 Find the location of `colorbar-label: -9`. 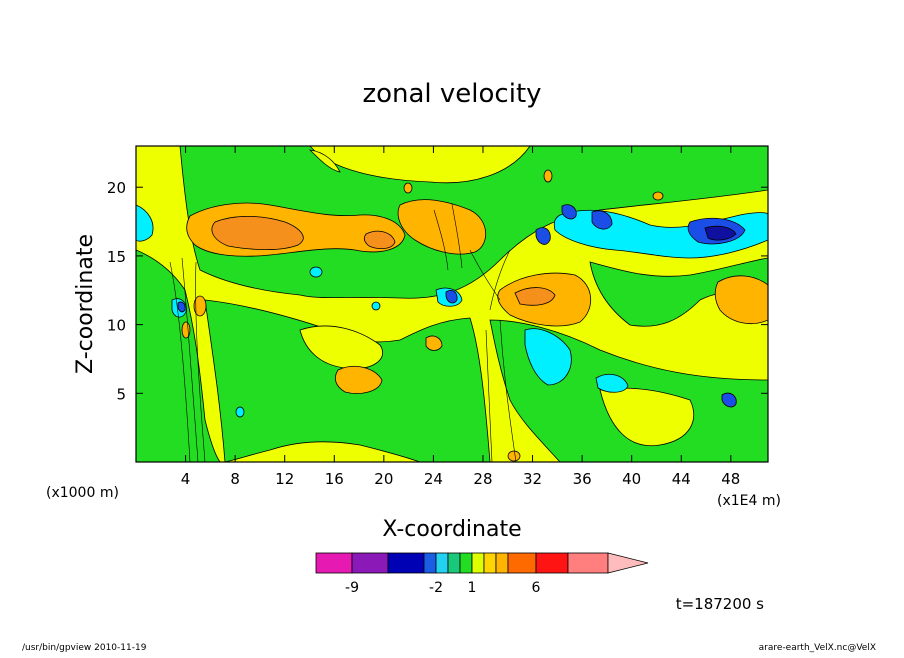

colorbar-label: -9 is located at coordinates (352, 588).